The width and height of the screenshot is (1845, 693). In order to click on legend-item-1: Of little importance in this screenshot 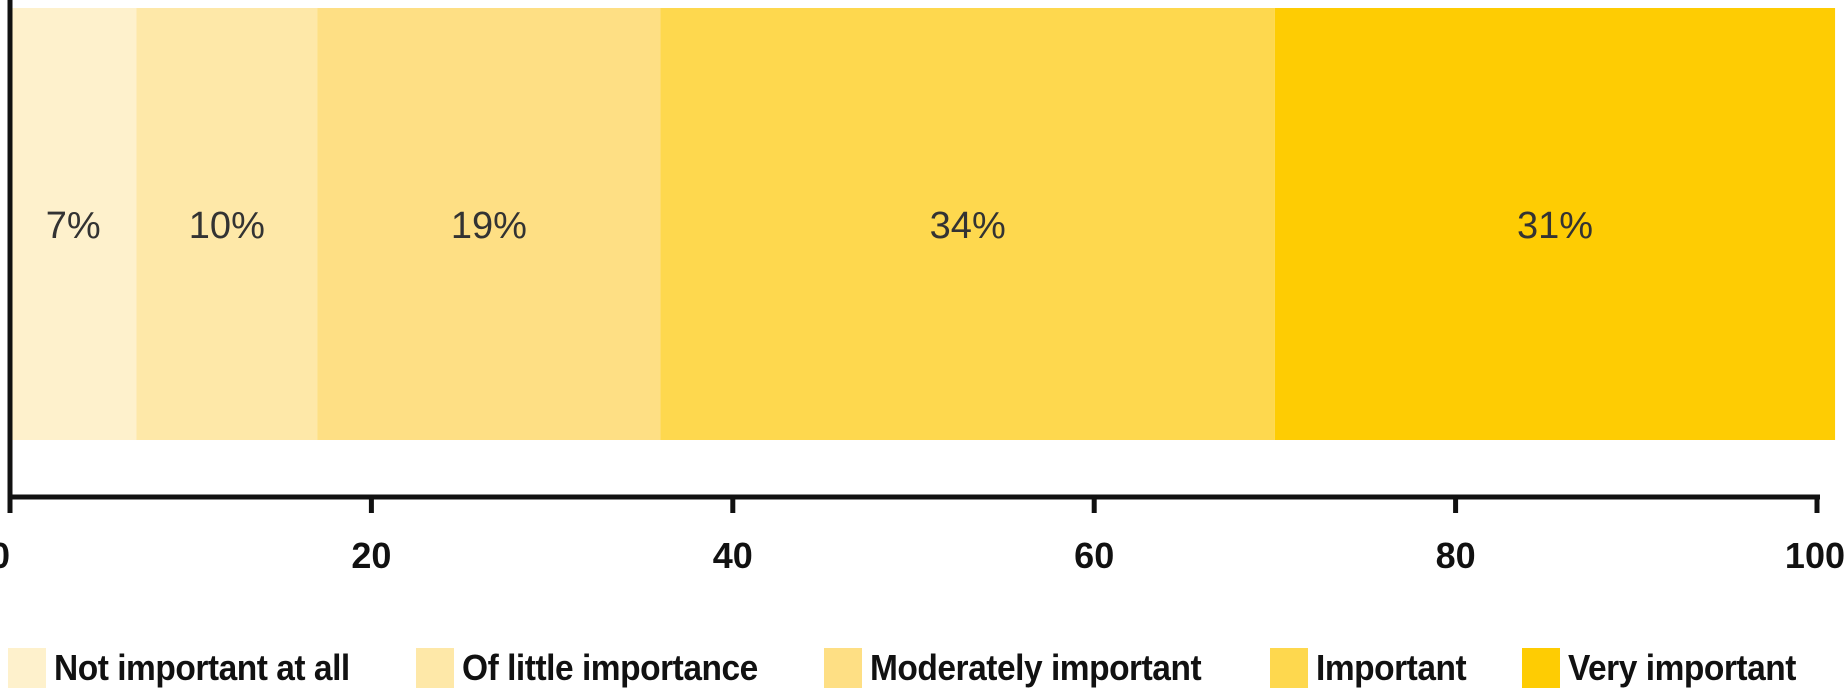, I will do `click(598, 668)`.